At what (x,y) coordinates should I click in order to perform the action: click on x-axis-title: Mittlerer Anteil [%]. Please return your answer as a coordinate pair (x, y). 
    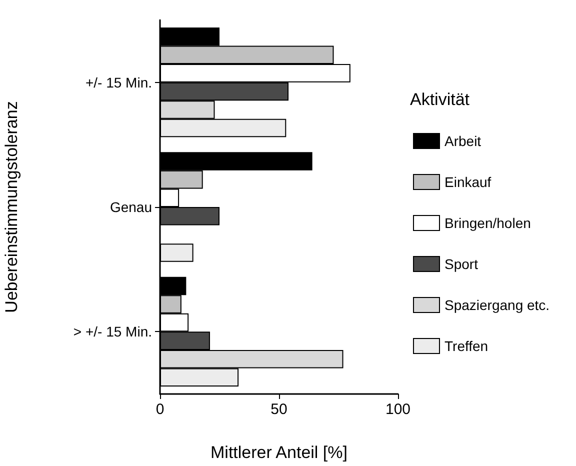
    Looking at the image, I should click on (279, 452).